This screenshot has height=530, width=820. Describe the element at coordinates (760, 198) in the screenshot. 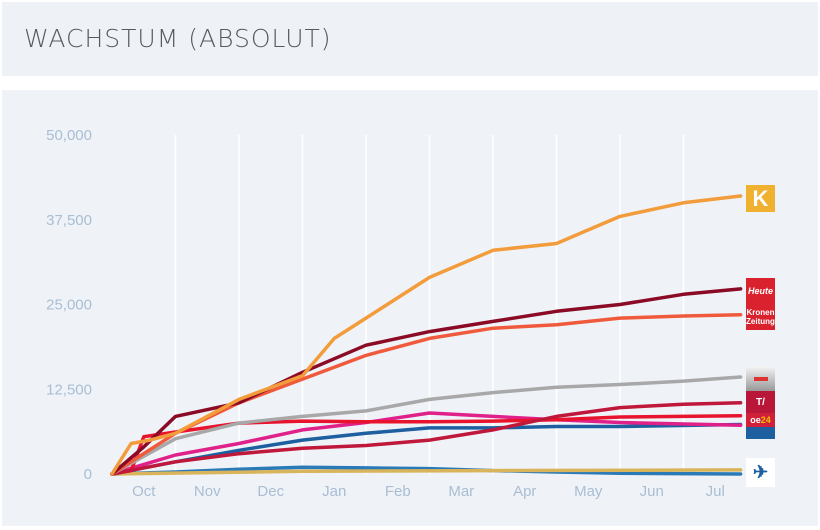

I see `kurier-logo: K` at that location.